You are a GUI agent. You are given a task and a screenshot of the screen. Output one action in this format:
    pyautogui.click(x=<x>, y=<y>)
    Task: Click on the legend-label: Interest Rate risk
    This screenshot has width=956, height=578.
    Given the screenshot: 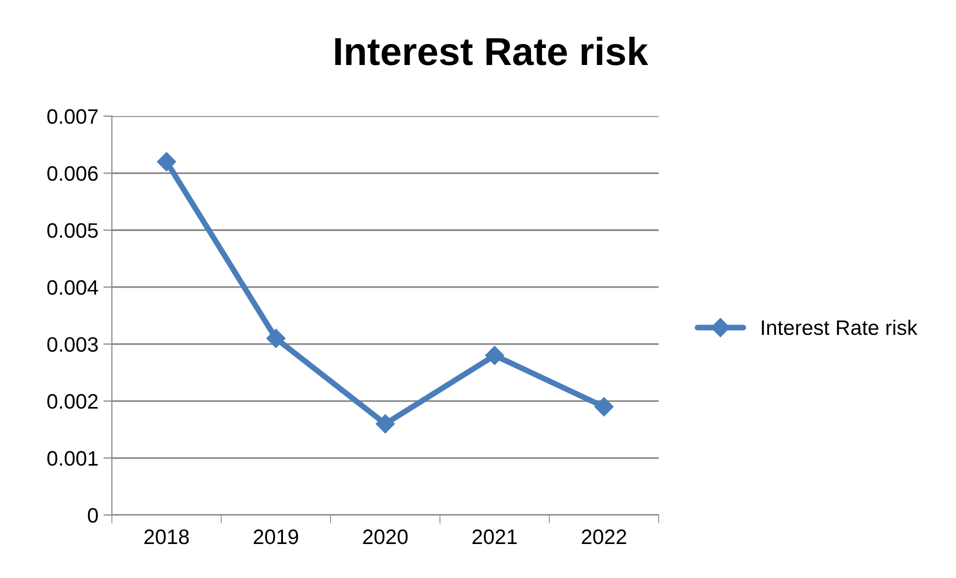 What is the action you would take?
    pyautogui.click(x=840, y=328)
    